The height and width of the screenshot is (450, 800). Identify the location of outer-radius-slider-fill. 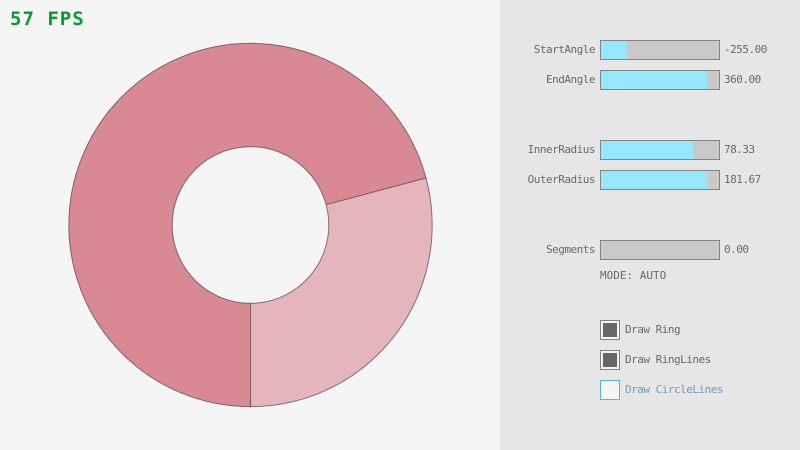
(655, 180).